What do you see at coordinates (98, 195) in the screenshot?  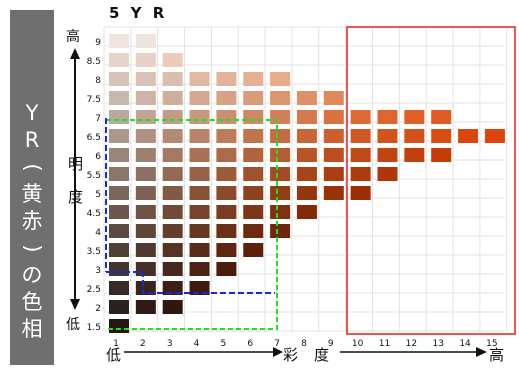 I see `y-tick-label: 5` at bounding box center [98, 195].